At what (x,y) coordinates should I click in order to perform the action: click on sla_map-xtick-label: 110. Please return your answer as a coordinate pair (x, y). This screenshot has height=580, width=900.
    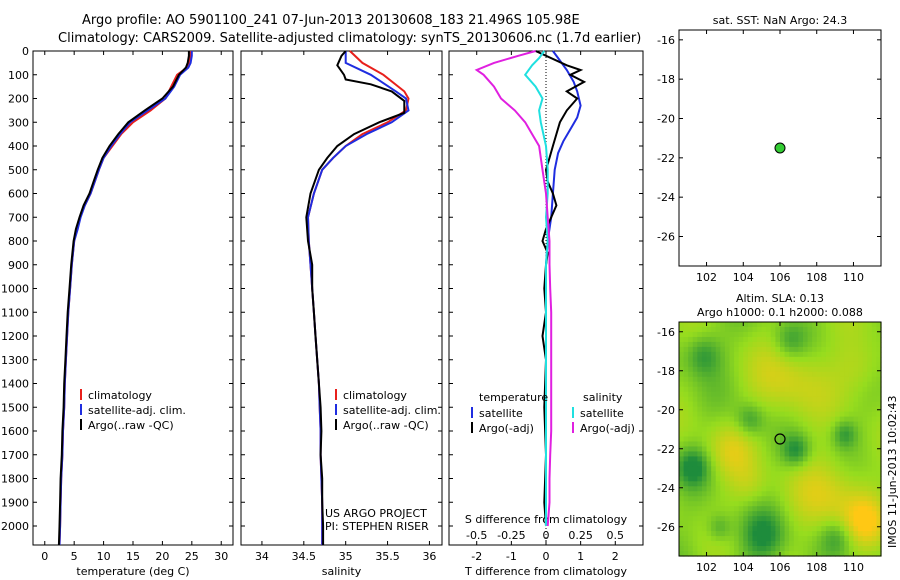
    Looking at the image, I should click on (853, 567).